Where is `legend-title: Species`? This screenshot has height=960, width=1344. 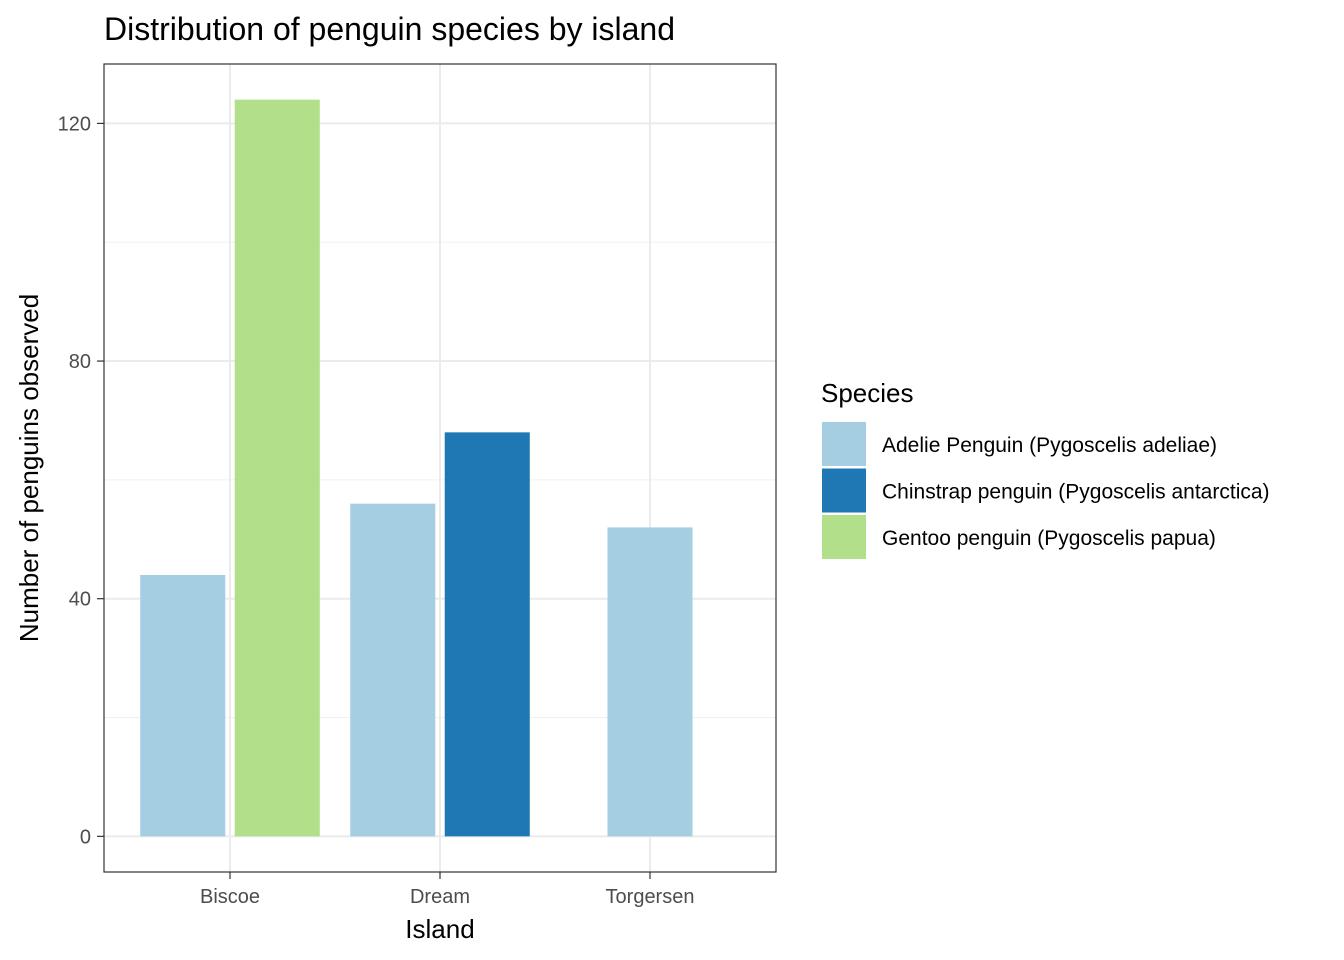 legend-title: Species is located at coordinates (867, 393).